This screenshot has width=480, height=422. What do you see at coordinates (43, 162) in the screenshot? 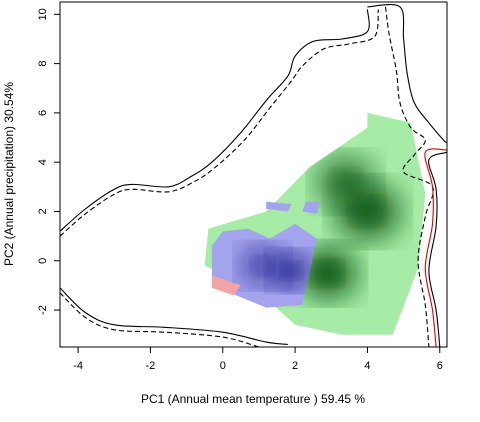
I see `y-tick-label: 4` at bounding box center [43, 162].